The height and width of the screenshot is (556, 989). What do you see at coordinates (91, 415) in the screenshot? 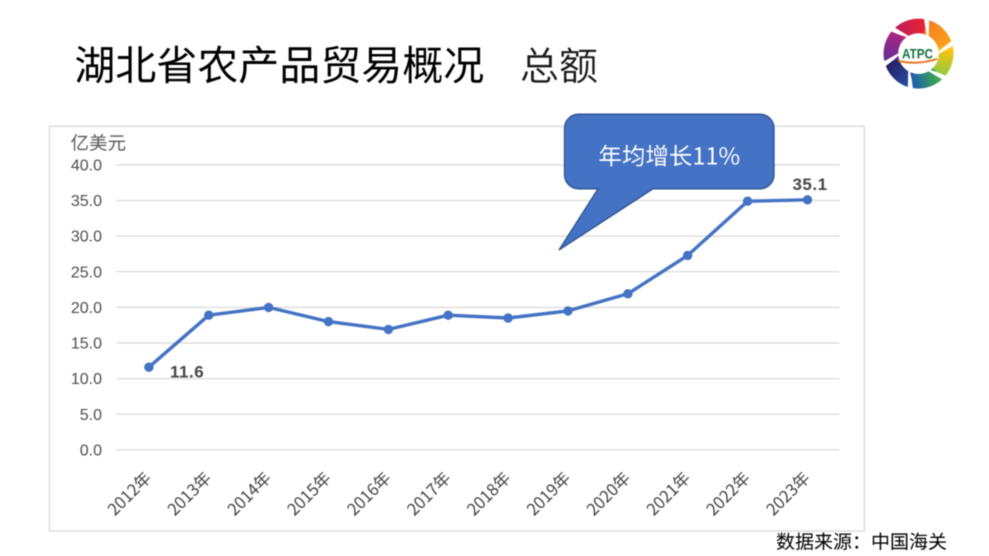
I see `svg-text: 5.0` at bounding box center [91, 415].